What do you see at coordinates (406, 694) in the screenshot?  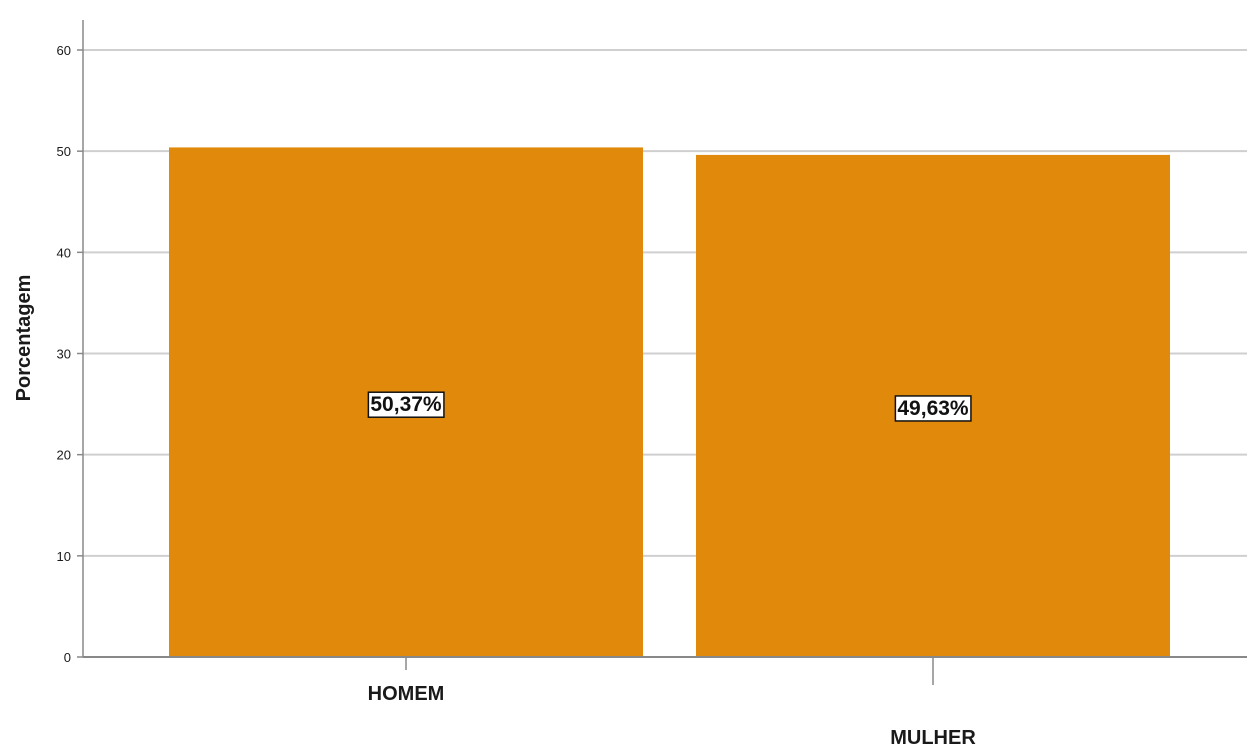 I see `x-tick-label-homem: HOMEM` at bounding box center [406, 694].